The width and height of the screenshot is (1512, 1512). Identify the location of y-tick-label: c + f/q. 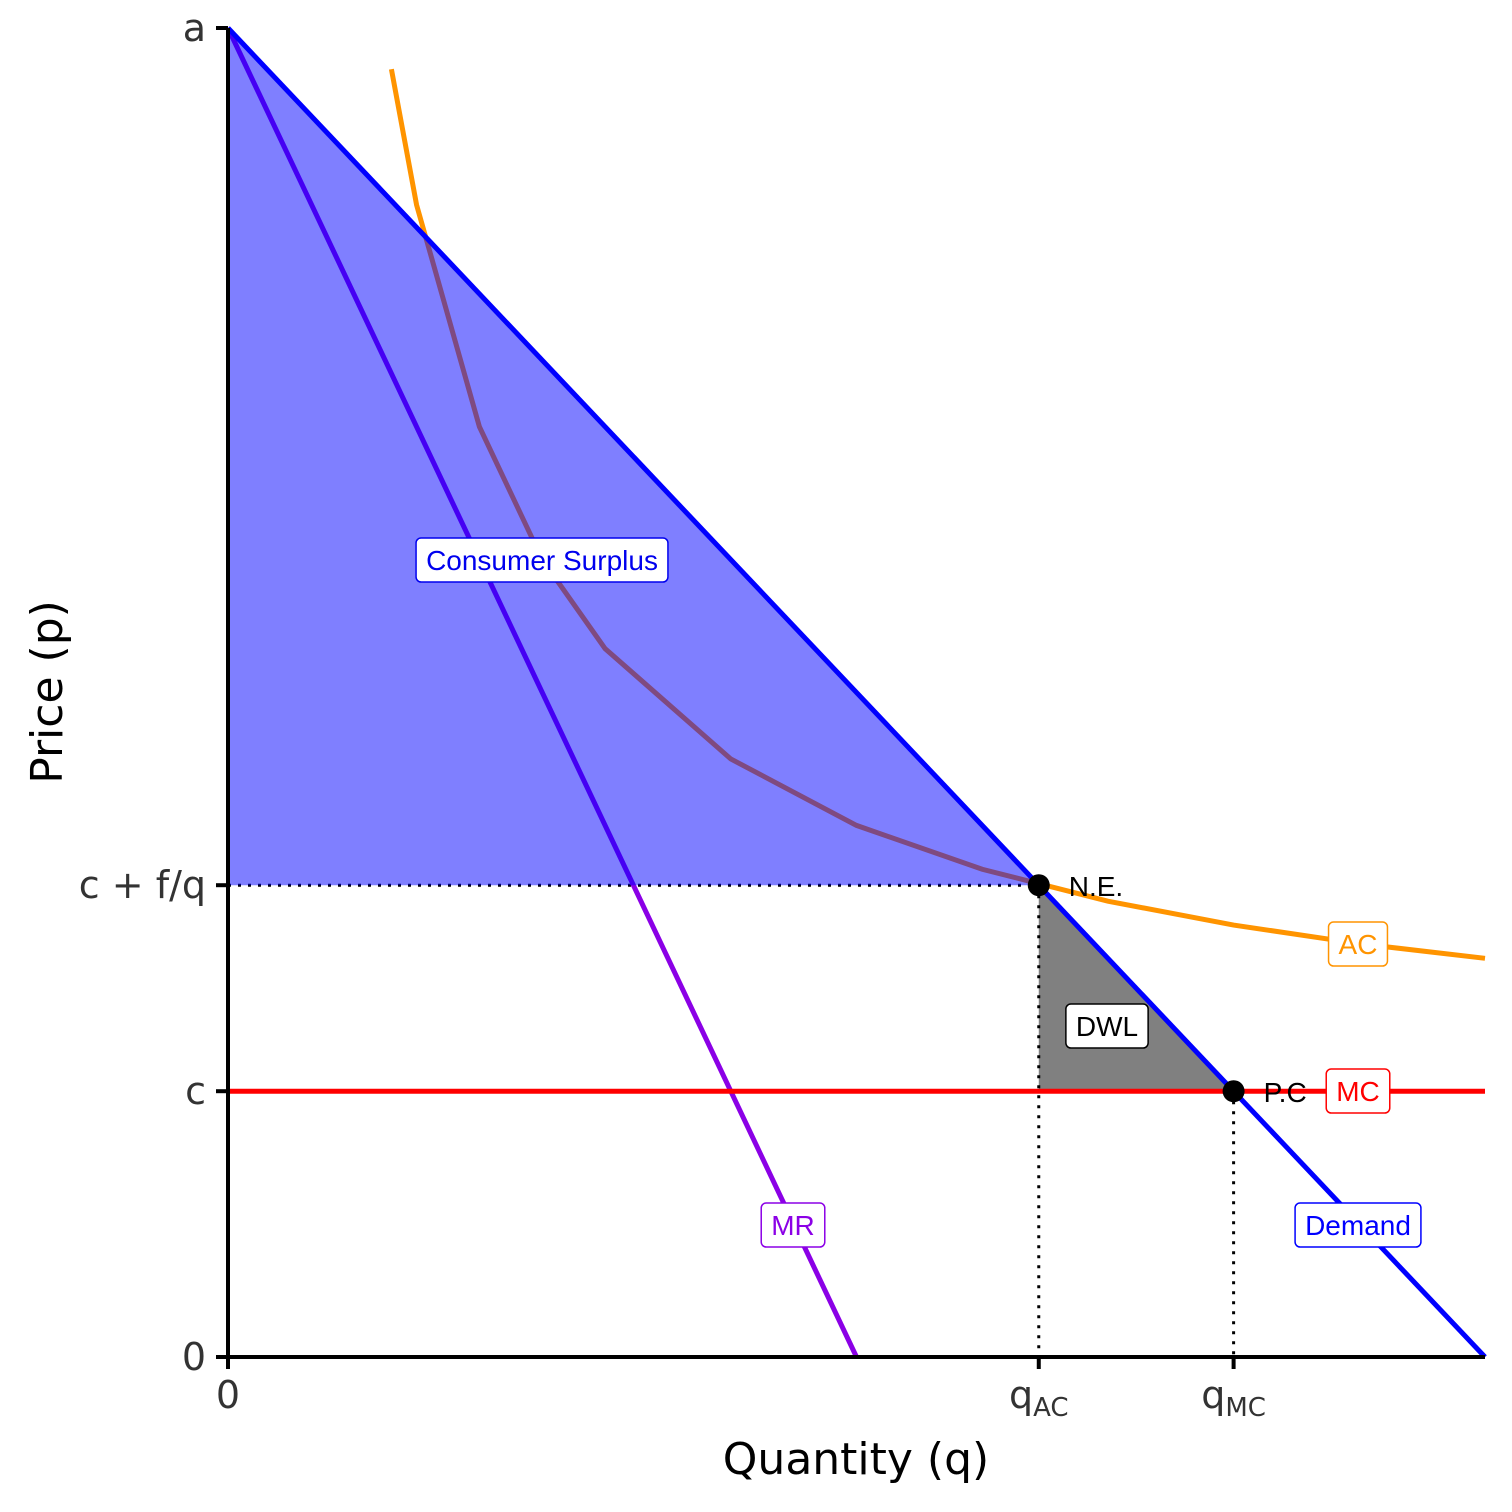
(142, 885).